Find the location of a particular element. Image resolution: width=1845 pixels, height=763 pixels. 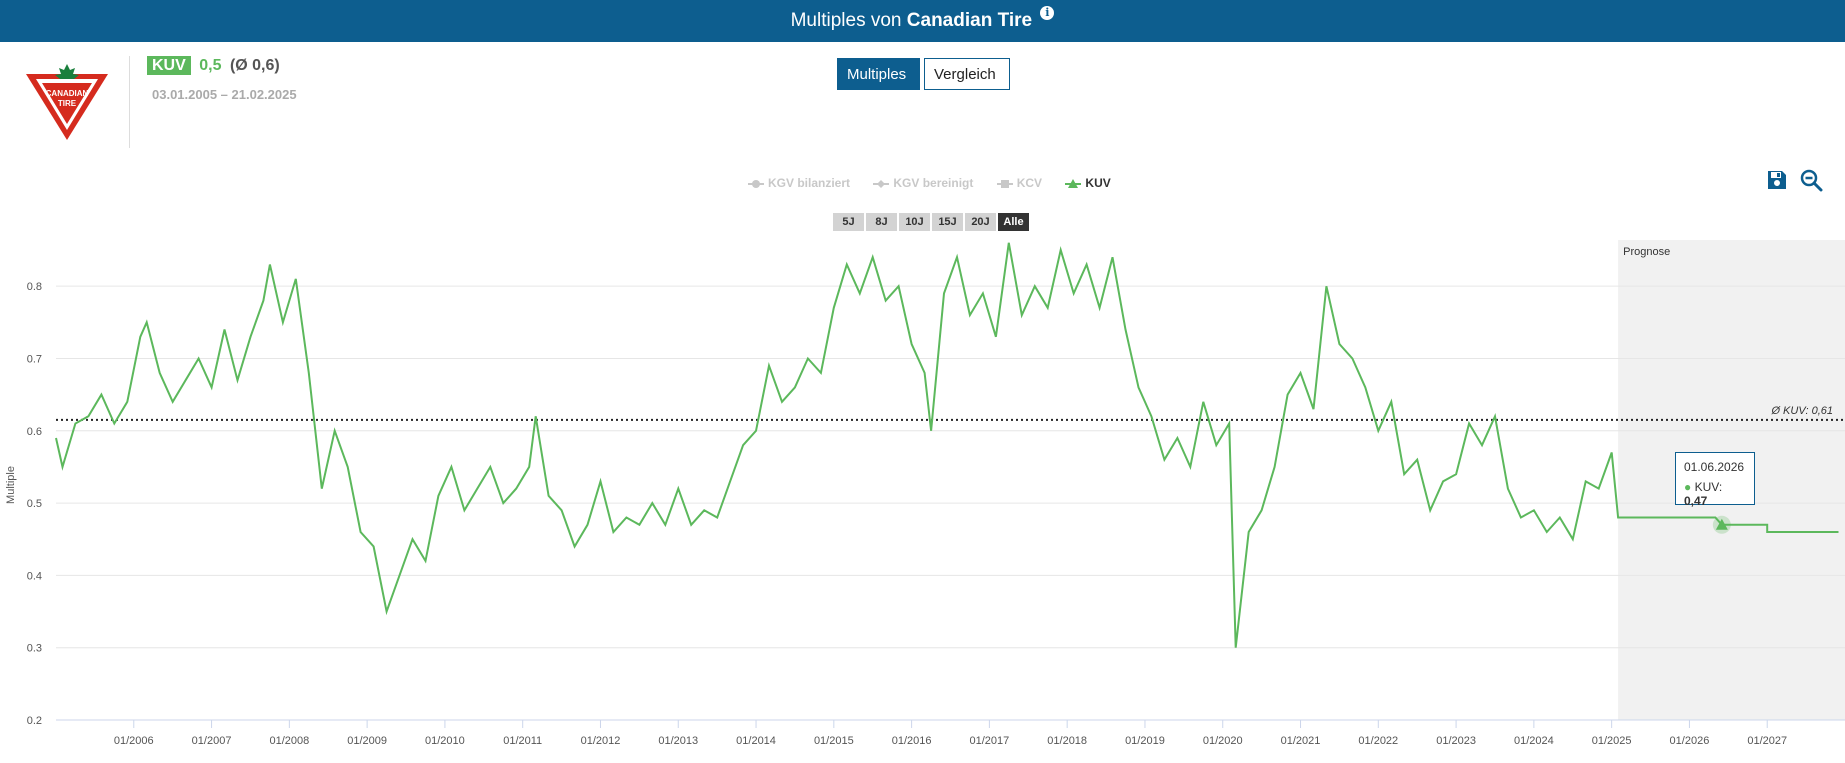

range-button-20j: 20J is located at coordinates (980, 222).